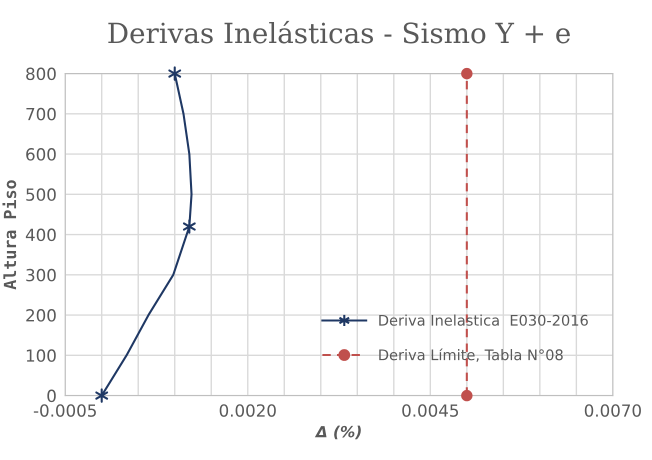  Describe the element at coordinates (65, 410) in the screenshot. I see `x-tick-label: -0.0005` at that location.